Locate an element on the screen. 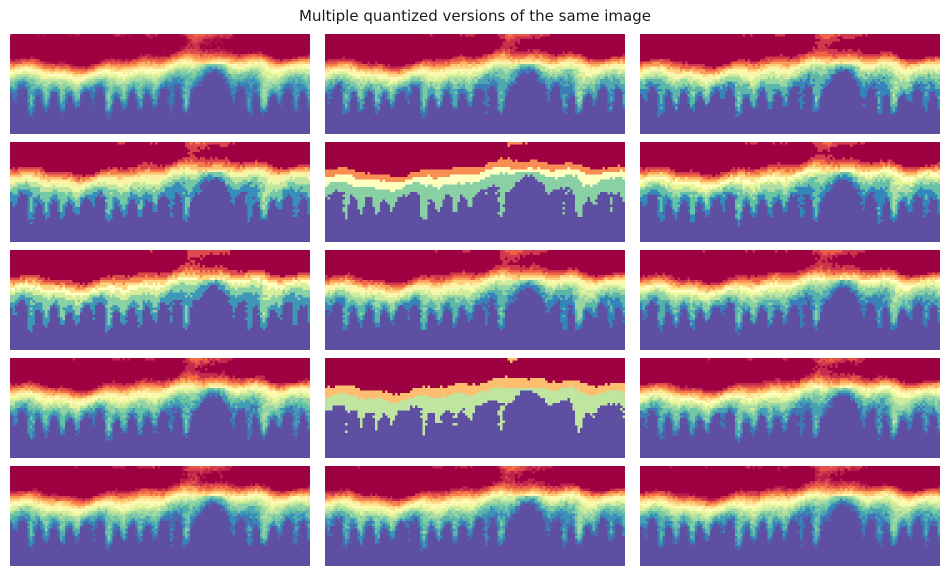 This screenshot has width=950, height=576. heatmap-panel-r1-c1 is located at coordinates (160, 84).